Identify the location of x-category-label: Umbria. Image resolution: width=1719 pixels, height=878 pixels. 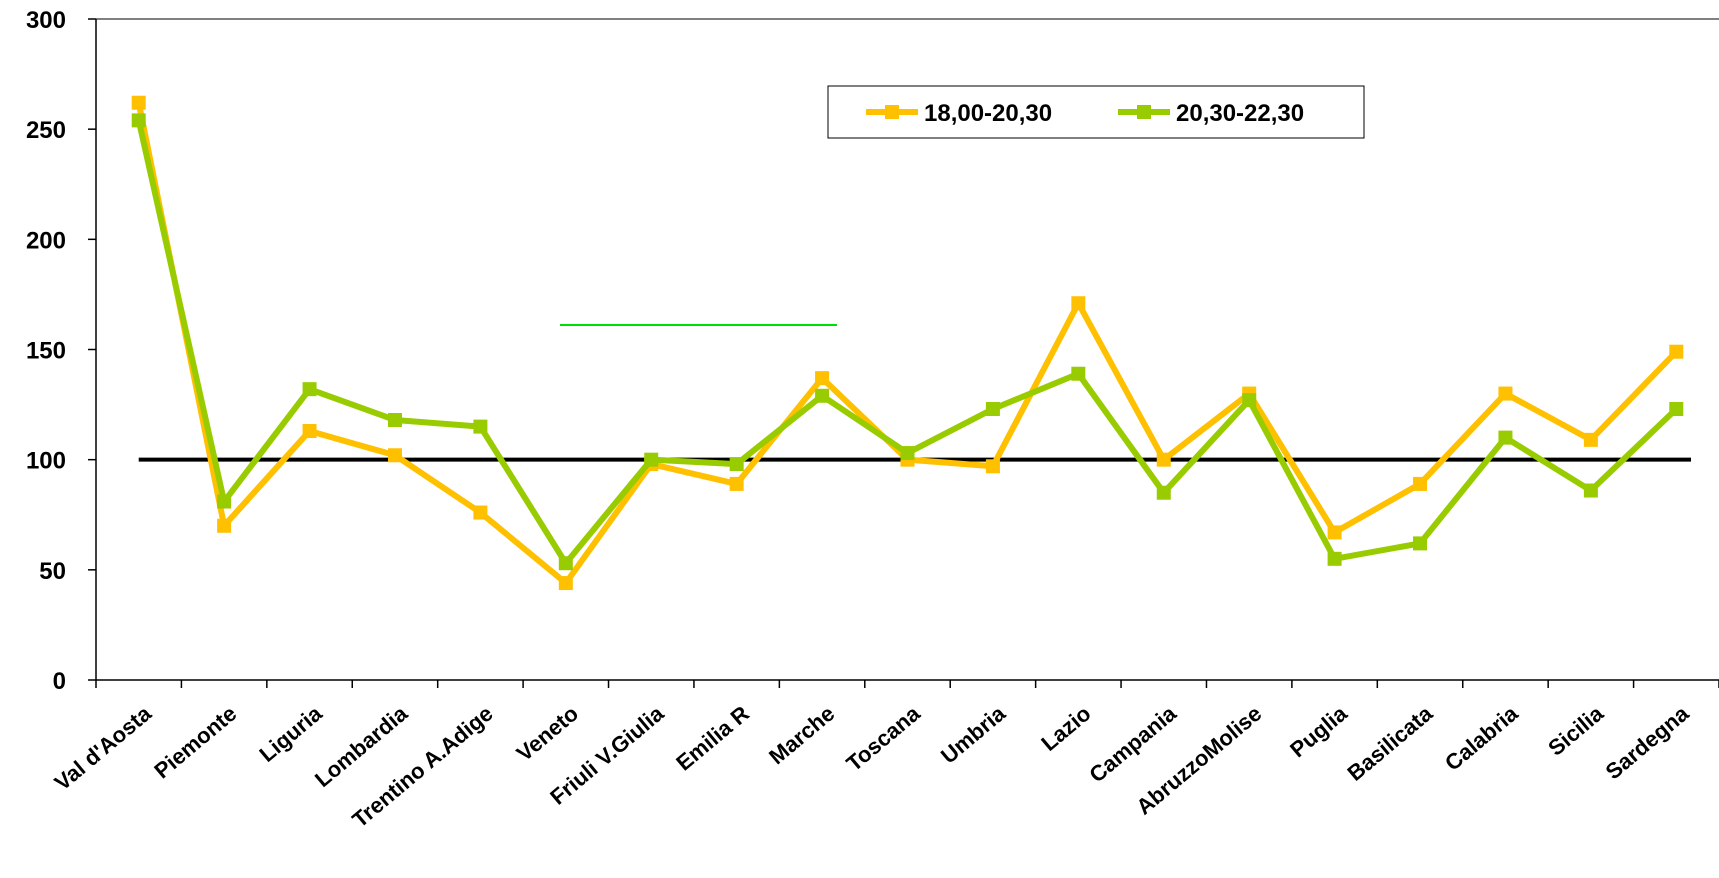
(973, 734).